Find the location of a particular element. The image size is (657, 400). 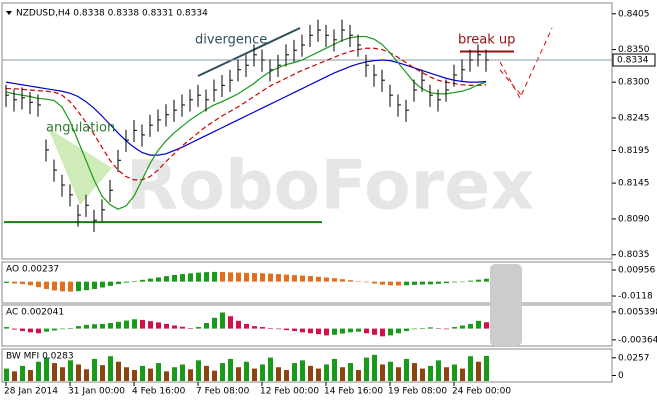

panel-title: AO 0.00237 is located at coordinates (32, 270).